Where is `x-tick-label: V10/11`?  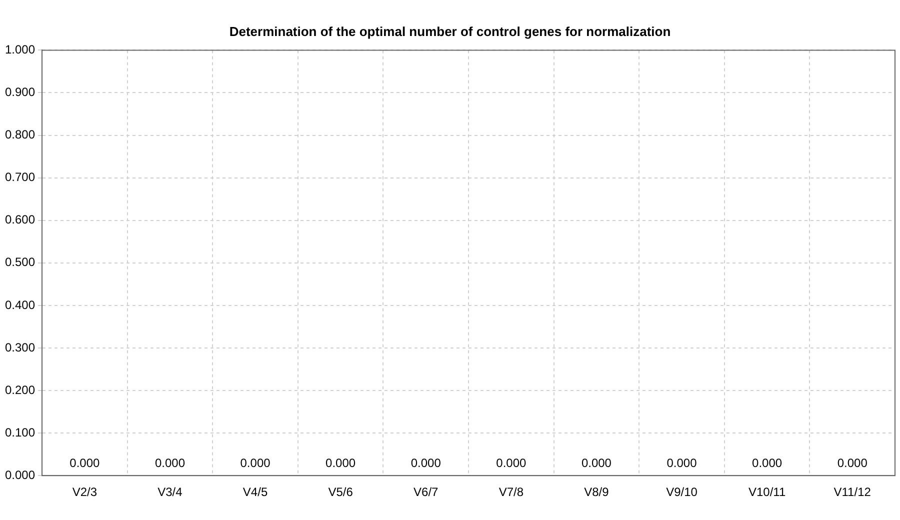 x-tick-label: V10/11 is located at coordinates (767, 492).